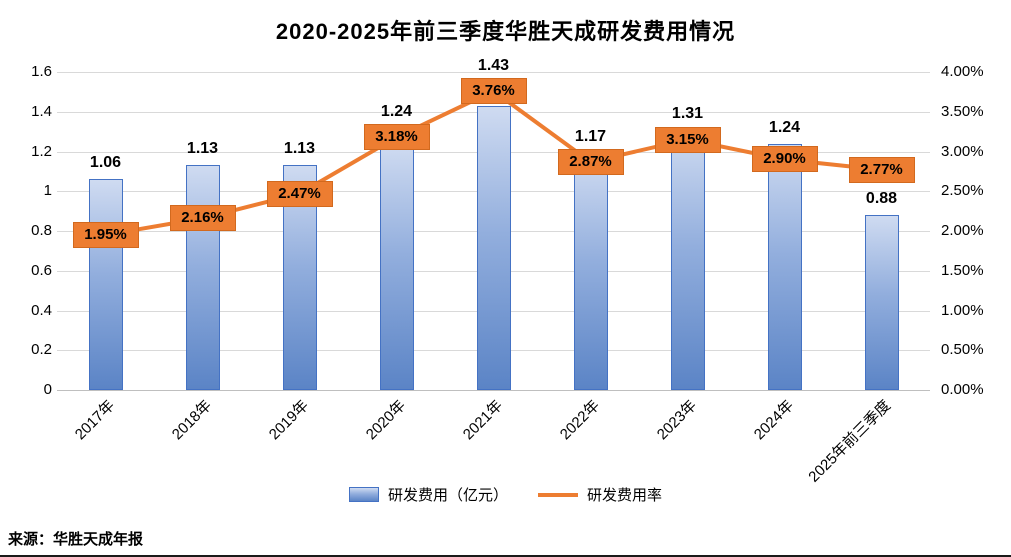 The width and height of the screenshot is (1011, 557). What do you see at coordinates (687, 139) in the screenshot?
I see `line-value-label: 3.15%` at bounding box center [687, 139].